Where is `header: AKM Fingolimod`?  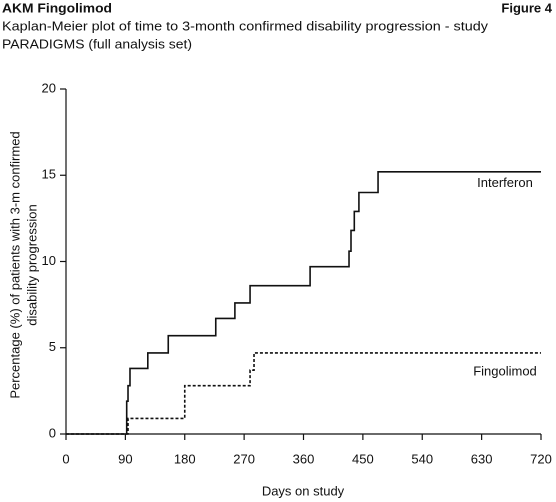
header: AKM Fingolimod is located at coordinates (57, 7).